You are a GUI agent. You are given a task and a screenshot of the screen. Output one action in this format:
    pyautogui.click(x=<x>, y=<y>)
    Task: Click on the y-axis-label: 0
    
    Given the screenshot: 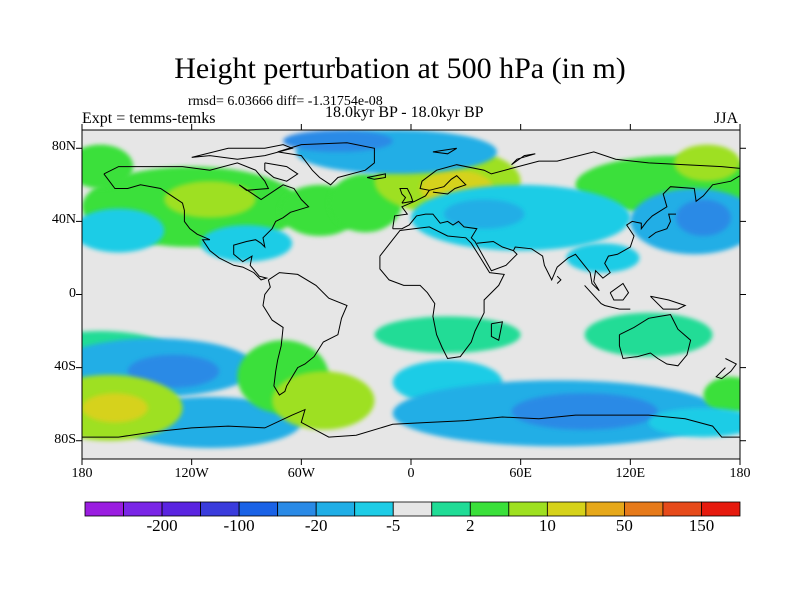 What is the action you would take?
    pyautogui.click(x=72, y=293)
    